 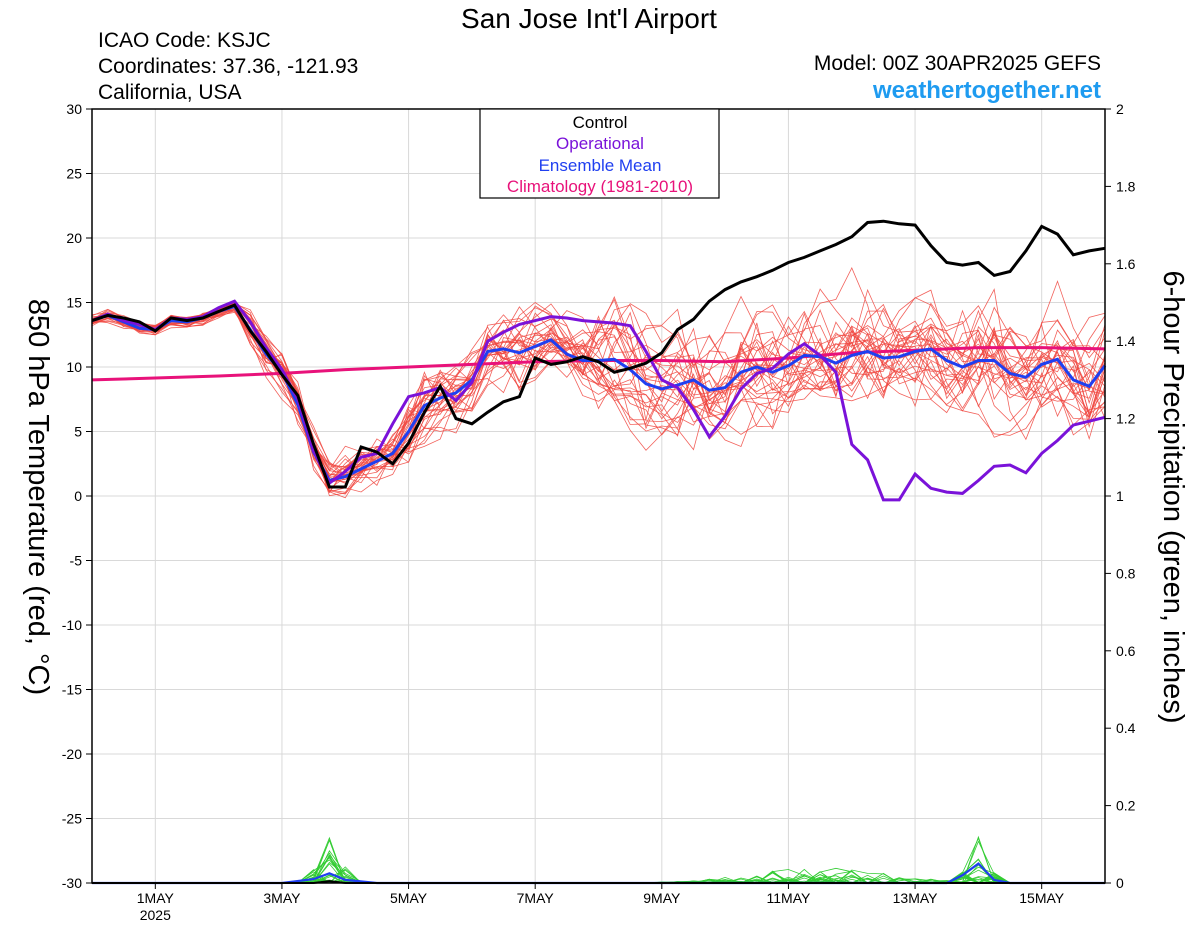 I want to click on chart-title: San Jose Int'l Airport, so click(x=589, y=18).